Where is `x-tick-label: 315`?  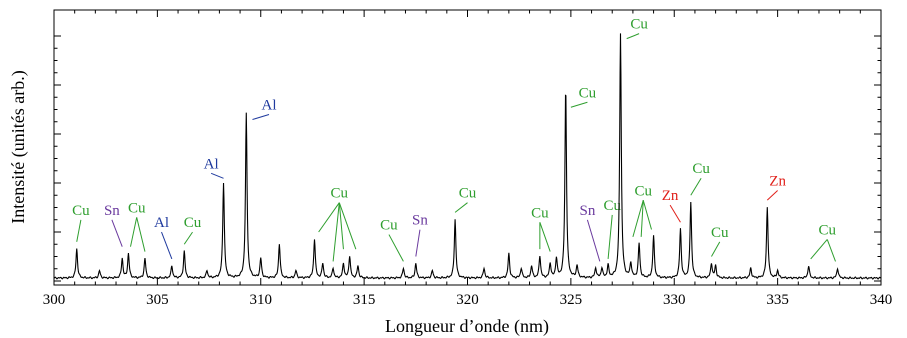 x-tick-label: 315 is located at coordinates (364, 300).